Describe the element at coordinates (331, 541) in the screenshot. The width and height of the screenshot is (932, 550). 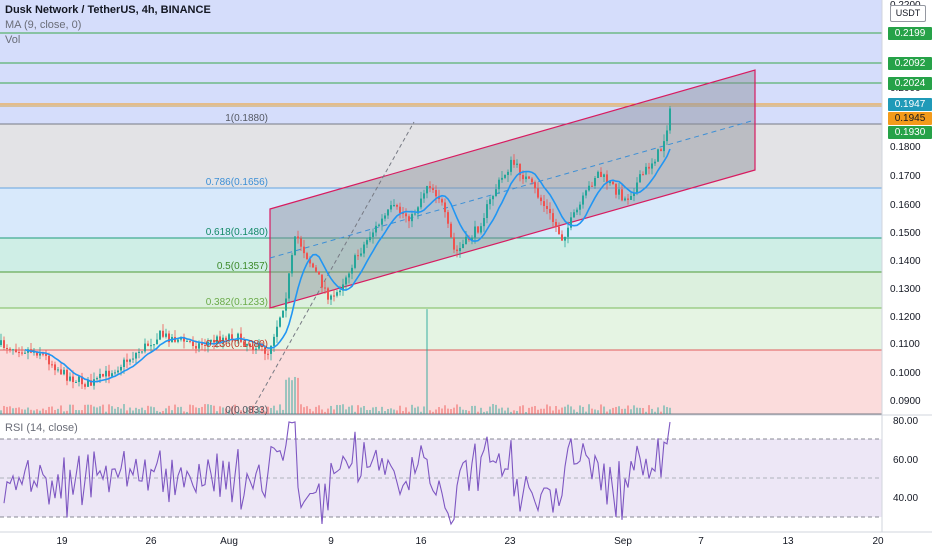
I see `time-tick: 9` at that location.